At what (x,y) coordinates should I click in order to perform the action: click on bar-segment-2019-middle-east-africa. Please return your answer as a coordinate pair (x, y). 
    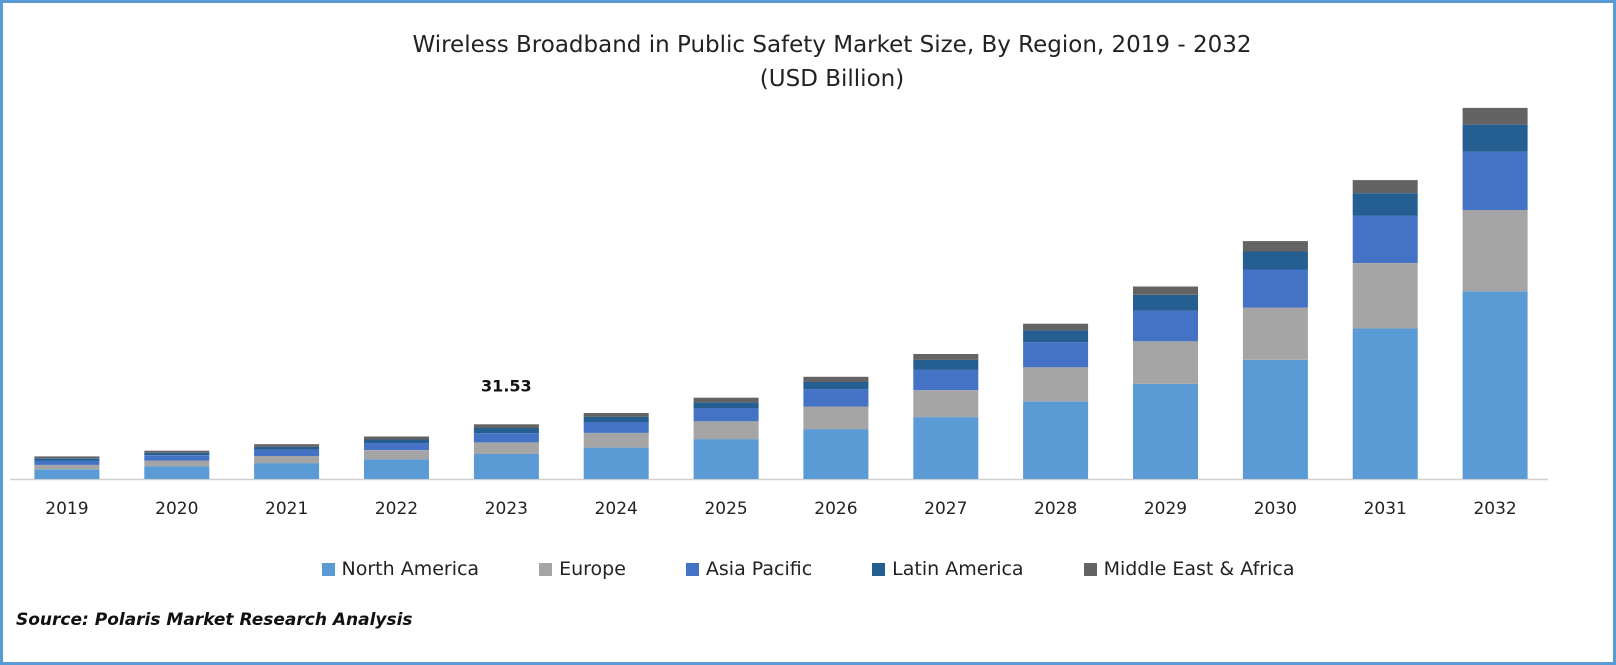
    Looking at the image, I should click on (67, 457).